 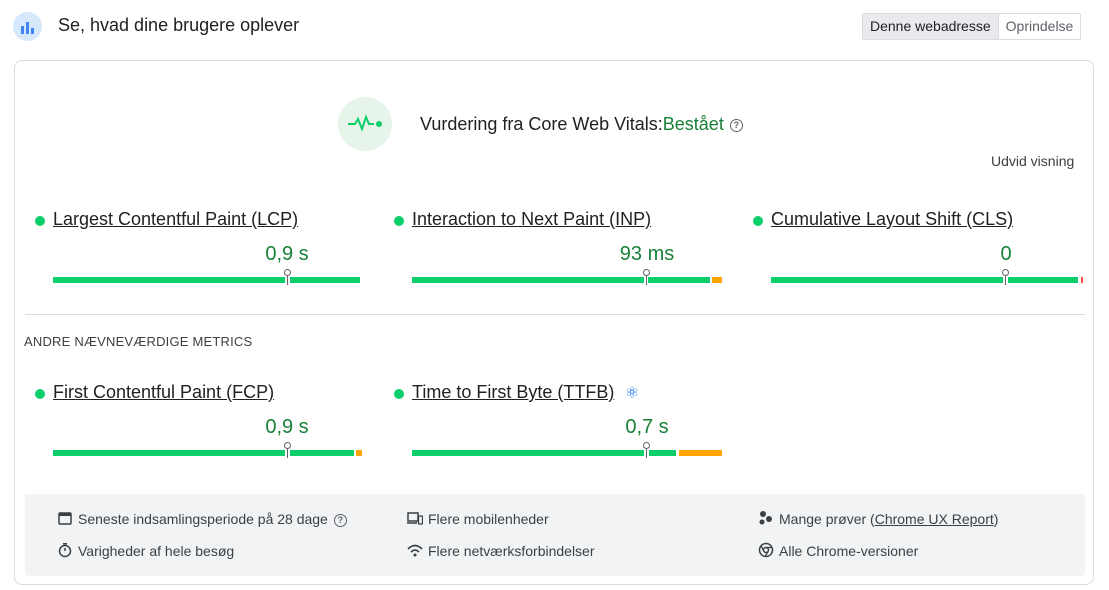 I want to click on other-metrics-heading: ANDRE NÆVNEVÆRDIGE METRICS, so click(x=138, y=341).